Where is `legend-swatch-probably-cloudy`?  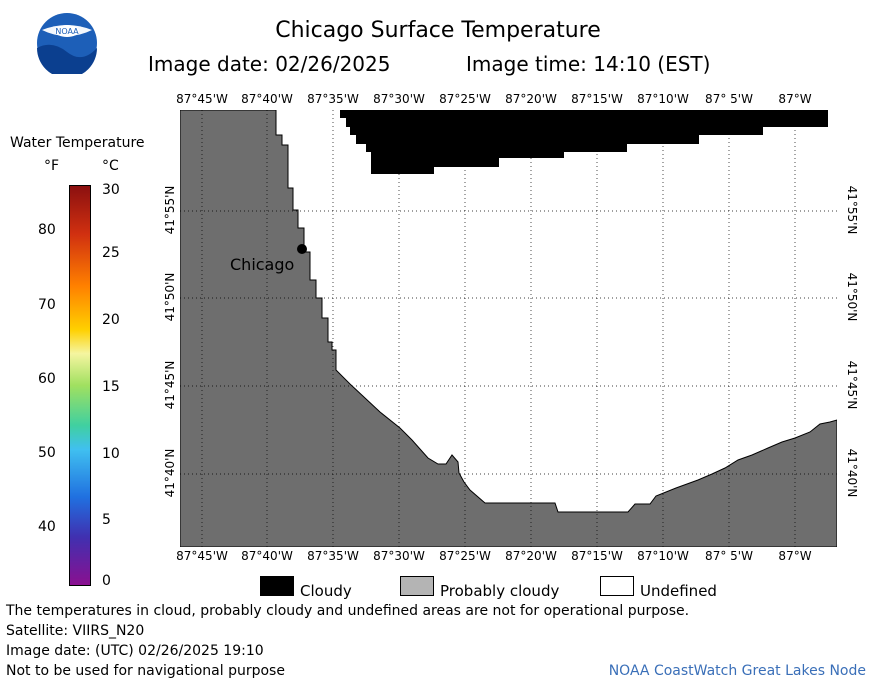 legend-swatch-probably-cloudy is located at coordinates (417, 586).